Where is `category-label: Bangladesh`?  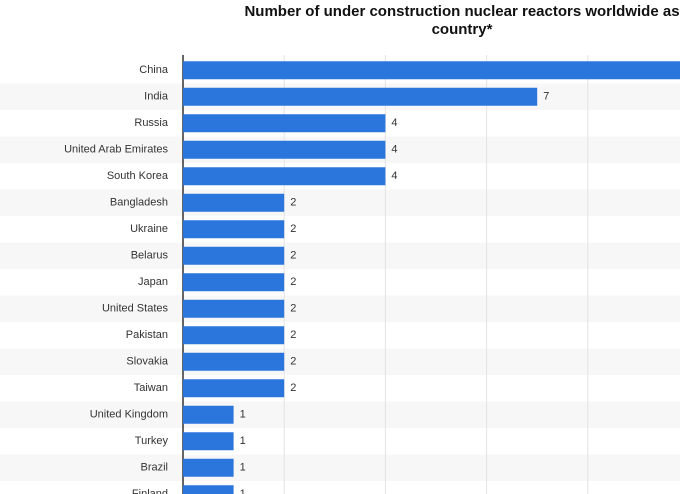 category-label: Bangladesh is located at coordinates (139, 203).